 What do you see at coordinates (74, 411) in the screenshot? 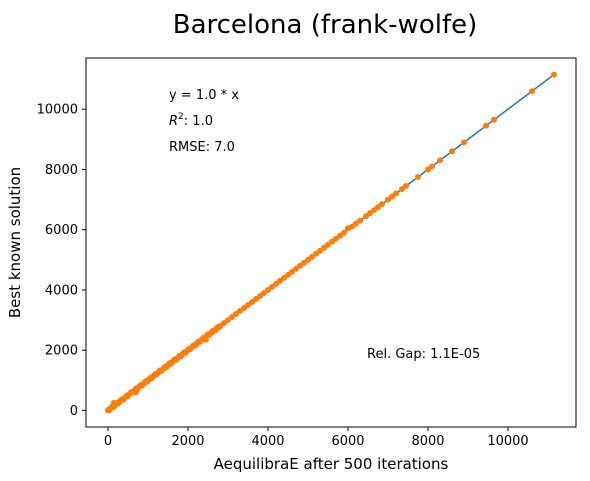
I see `y-tick-label: 0` at bounding box center [74, 411].